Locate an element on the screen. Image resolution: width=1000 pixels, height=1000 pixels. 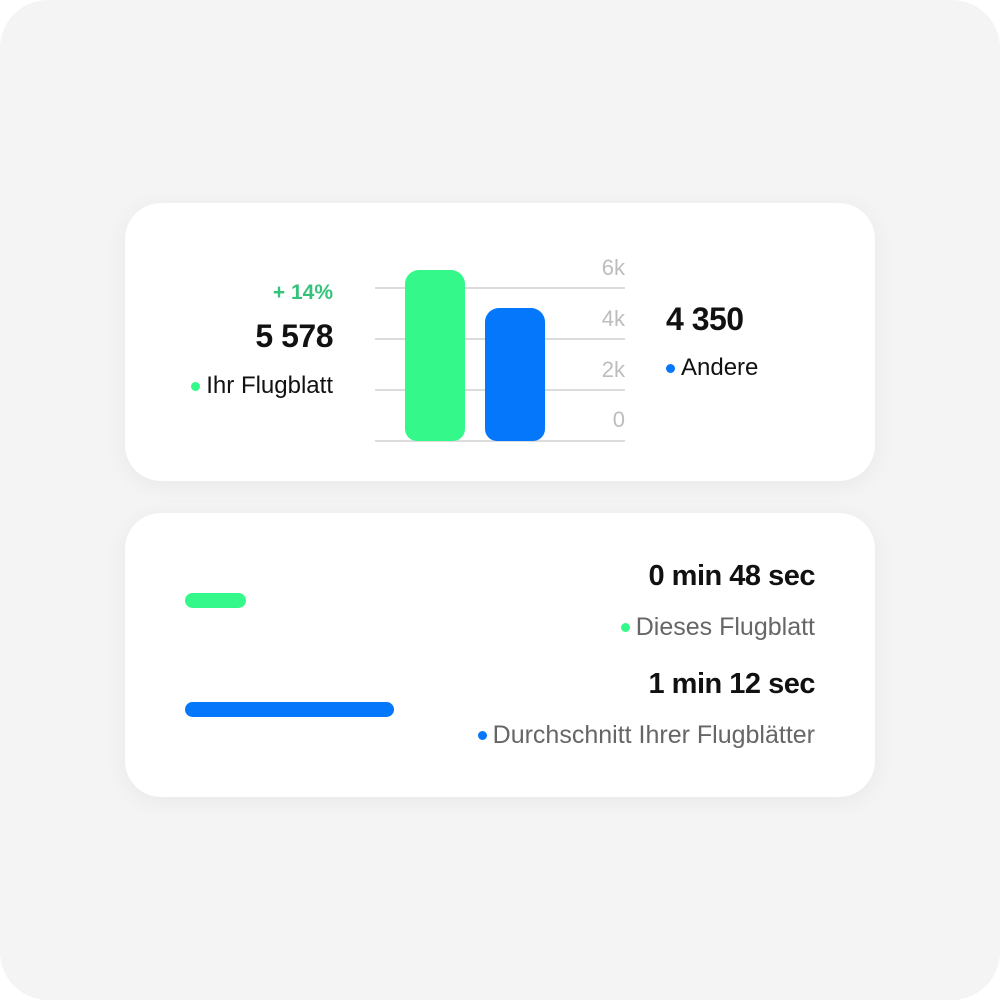
own-value: 5 578 is located at coordinates (294, 336).